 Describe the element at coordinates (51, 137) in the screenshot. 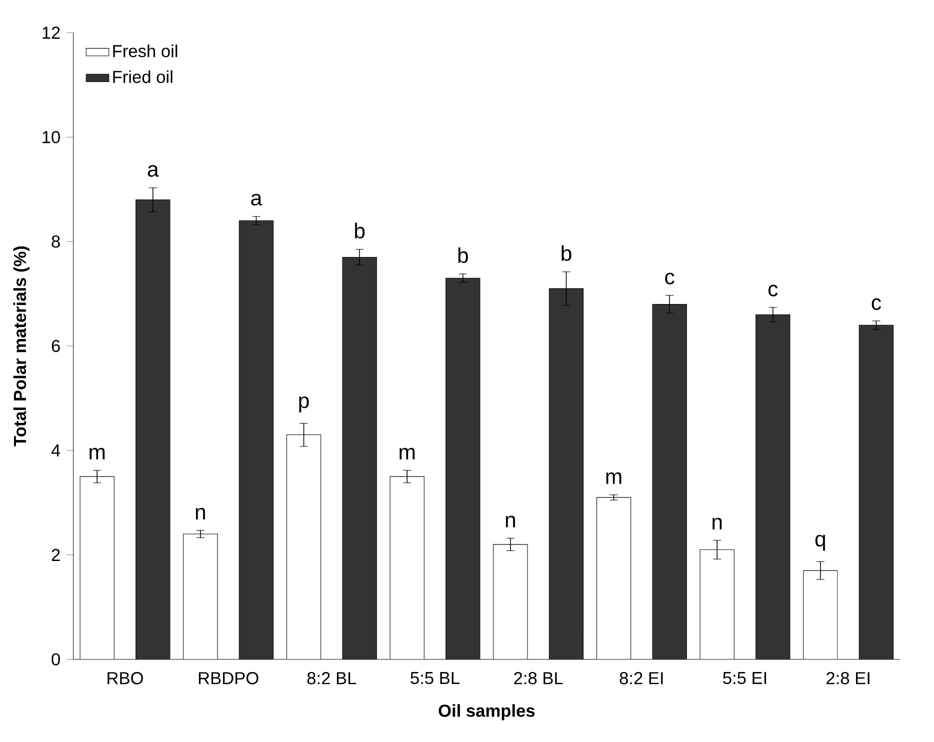

I see `y-tick-label: 10` at that location.